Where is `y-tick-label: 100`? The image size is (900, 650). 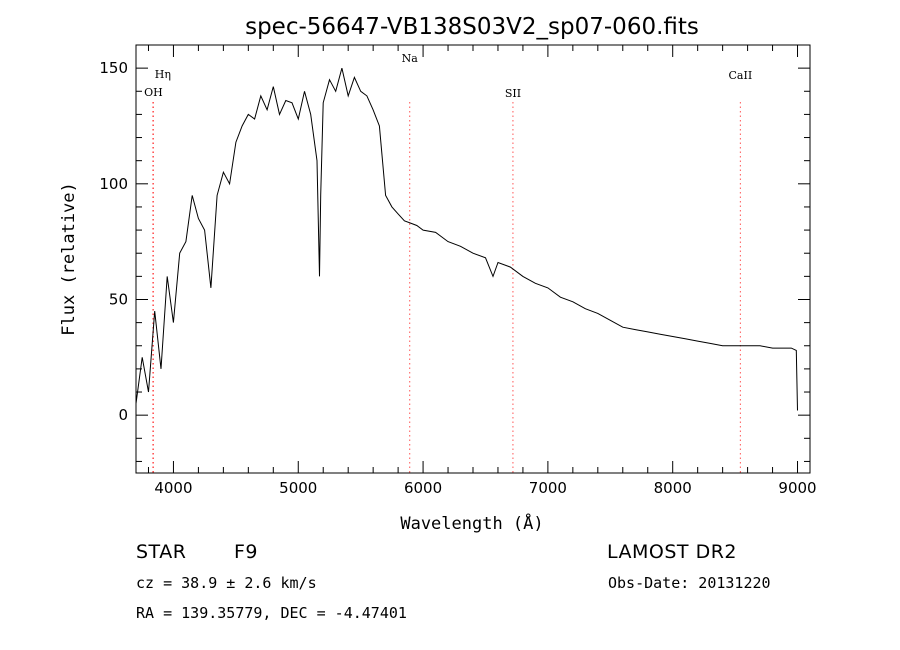 y-tick-label: 100 is located at coordinates (113, 184).